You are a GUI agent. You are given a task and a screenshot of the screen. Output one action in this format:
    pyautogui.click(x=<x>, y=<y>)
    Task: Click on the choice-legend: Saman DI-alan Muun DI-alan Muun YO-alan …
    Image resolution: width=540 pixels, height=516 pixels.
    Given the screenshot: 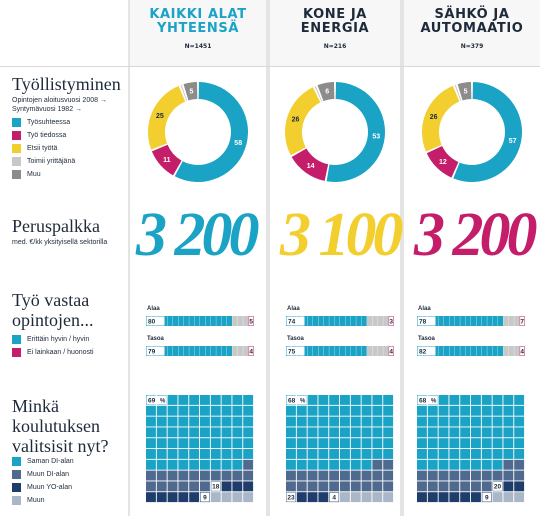 What is the action you would take?
    pyautogui.click(x=43, y=481)
    